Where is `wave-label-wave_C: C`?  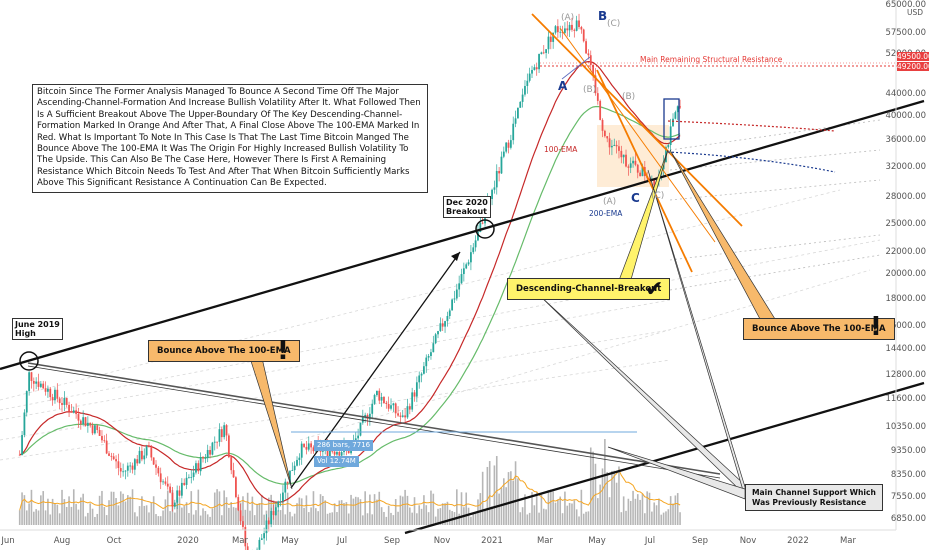
wave-label-wave_C: C is located at coordinates (635, 198).